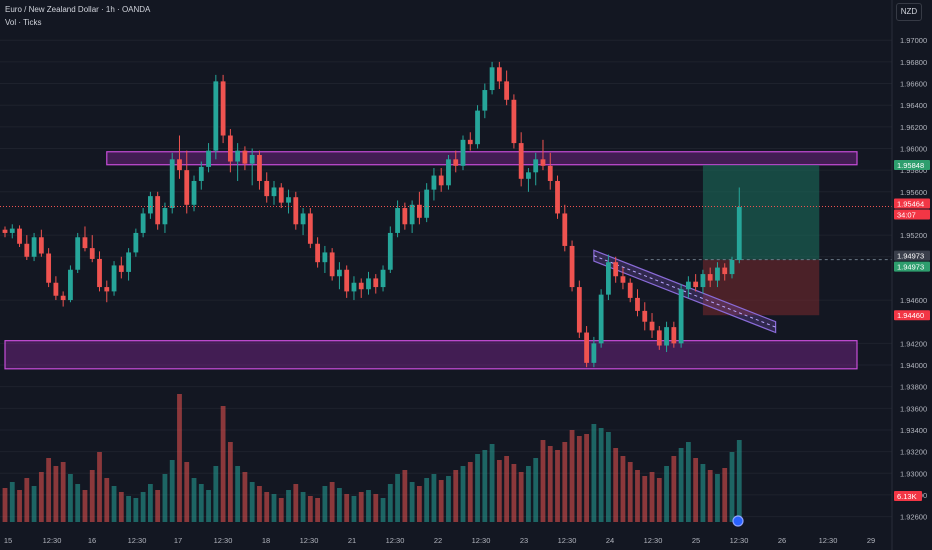 The height and width of the screenshot is (550, 932). Describe the element at coordinates (871, 540) in the screenshot. I see `time-tick-label: 29` at that location.